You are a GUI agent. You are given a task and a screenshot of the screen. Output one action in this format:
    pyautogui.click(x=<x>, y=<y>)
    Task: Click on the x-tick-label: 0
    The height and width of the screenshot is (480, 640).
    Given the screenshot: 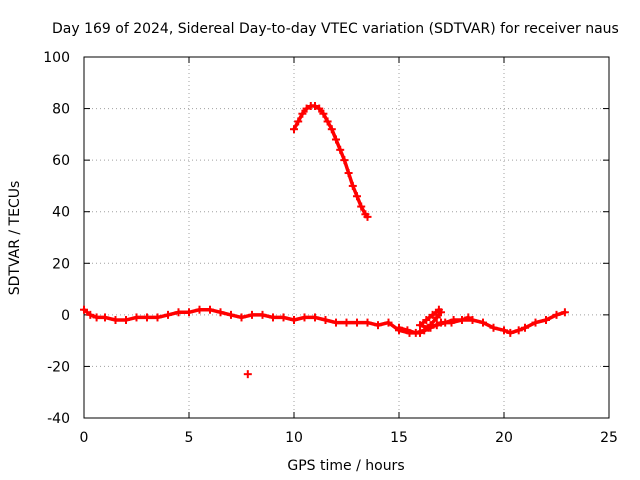 What is the action you would take?
    pyautogui.click(x=84, y=438)
    